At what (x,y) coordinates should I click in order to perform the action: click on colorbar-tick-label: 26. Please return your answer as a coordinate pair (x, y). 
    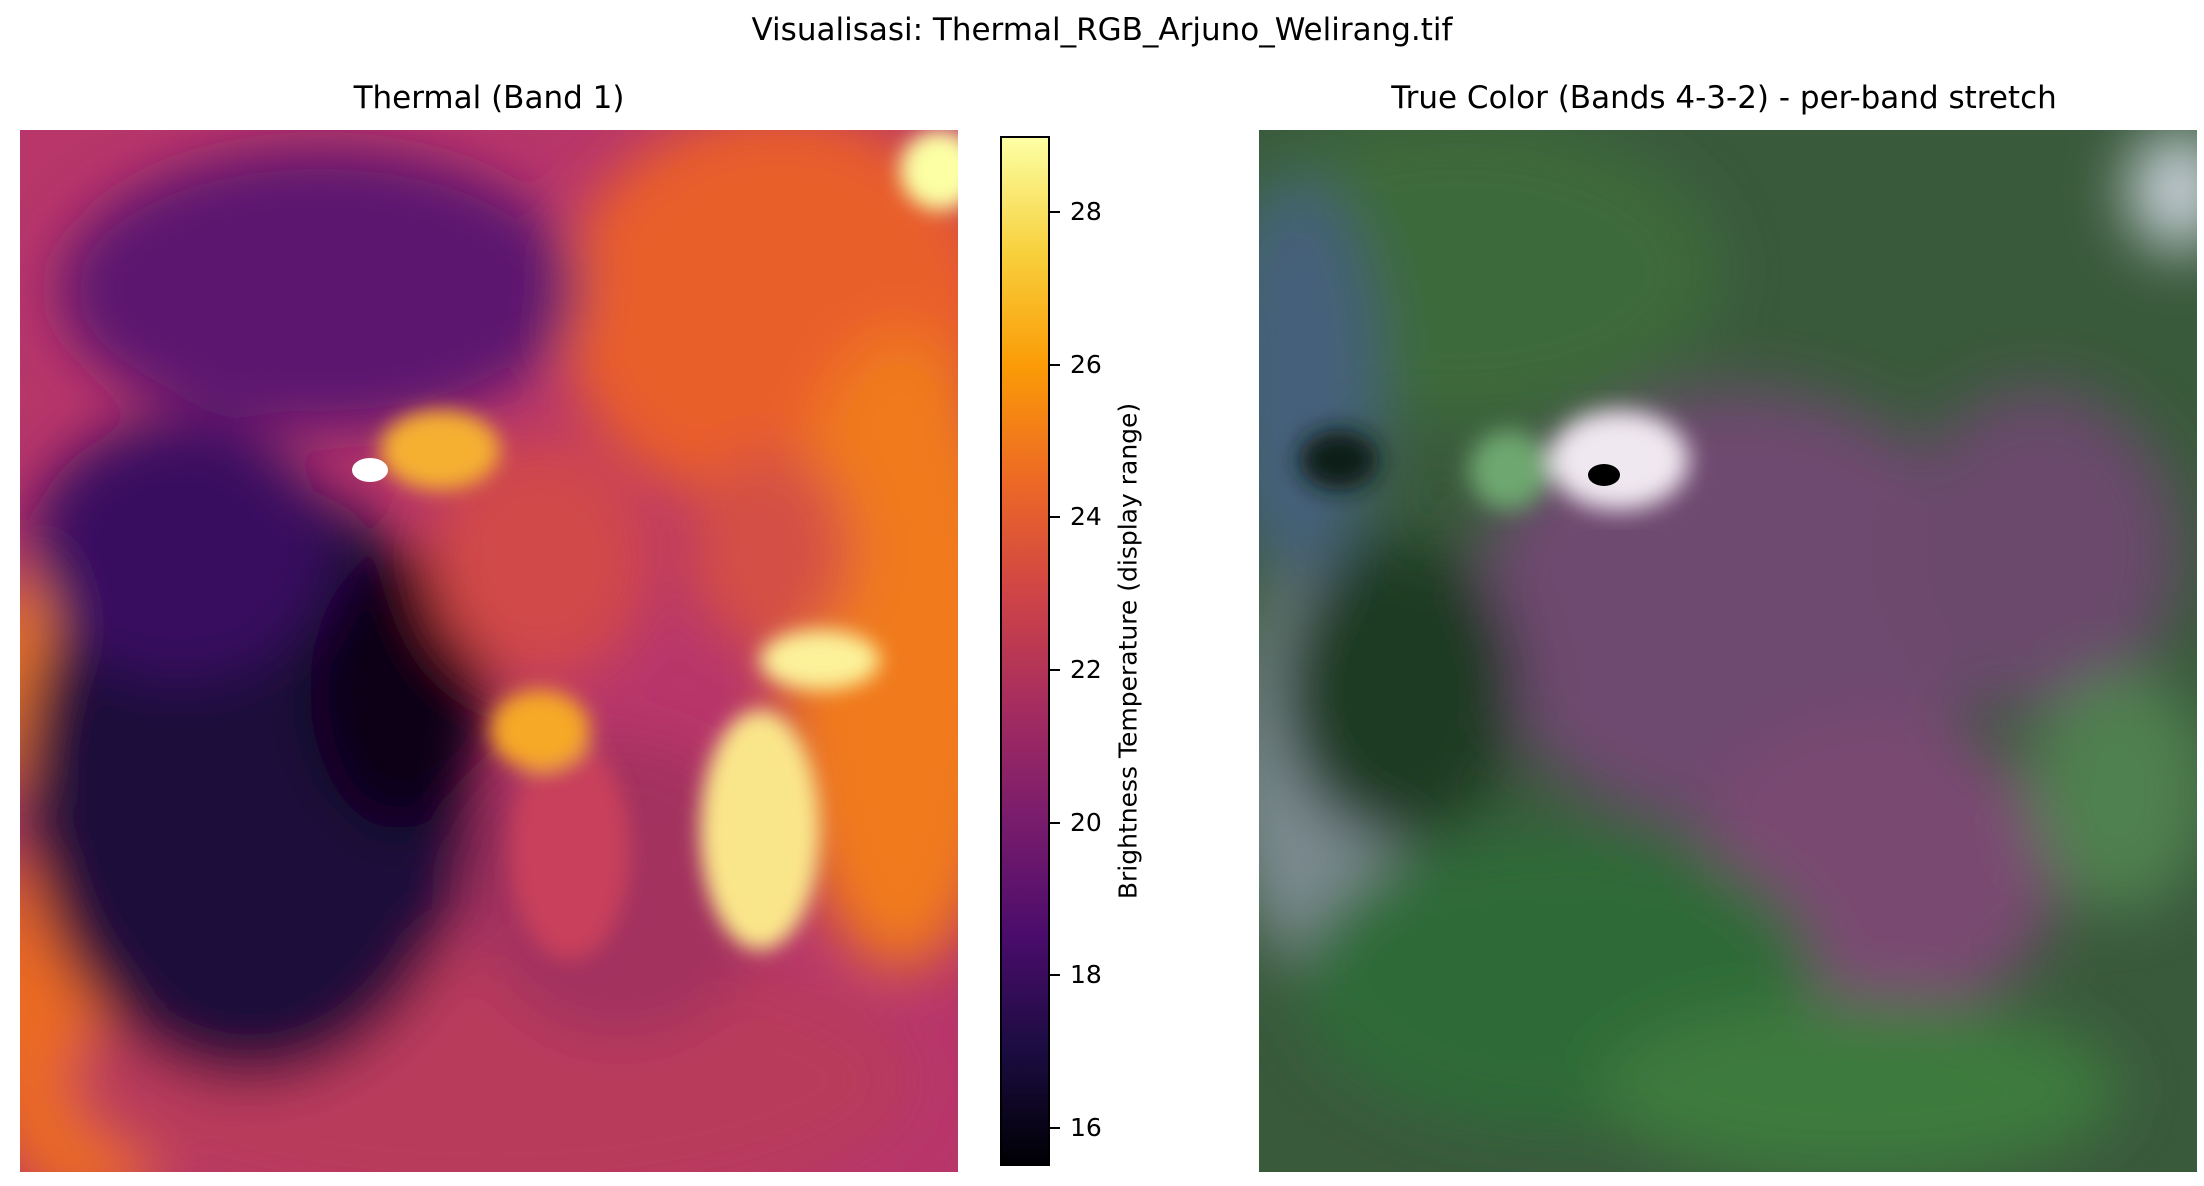
    Looking at the image, I should click on (1086, 364).